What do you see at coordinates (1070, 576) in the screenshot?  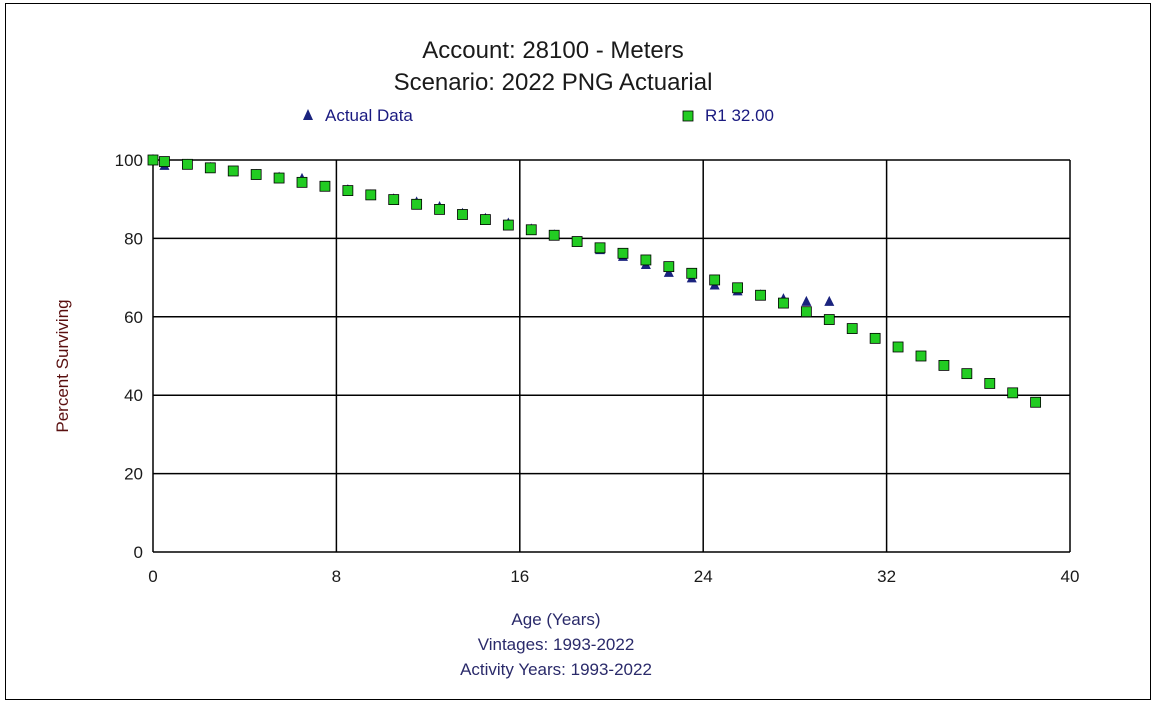 I see `x-tick-label: 40` at bounding box center [1070, 576].